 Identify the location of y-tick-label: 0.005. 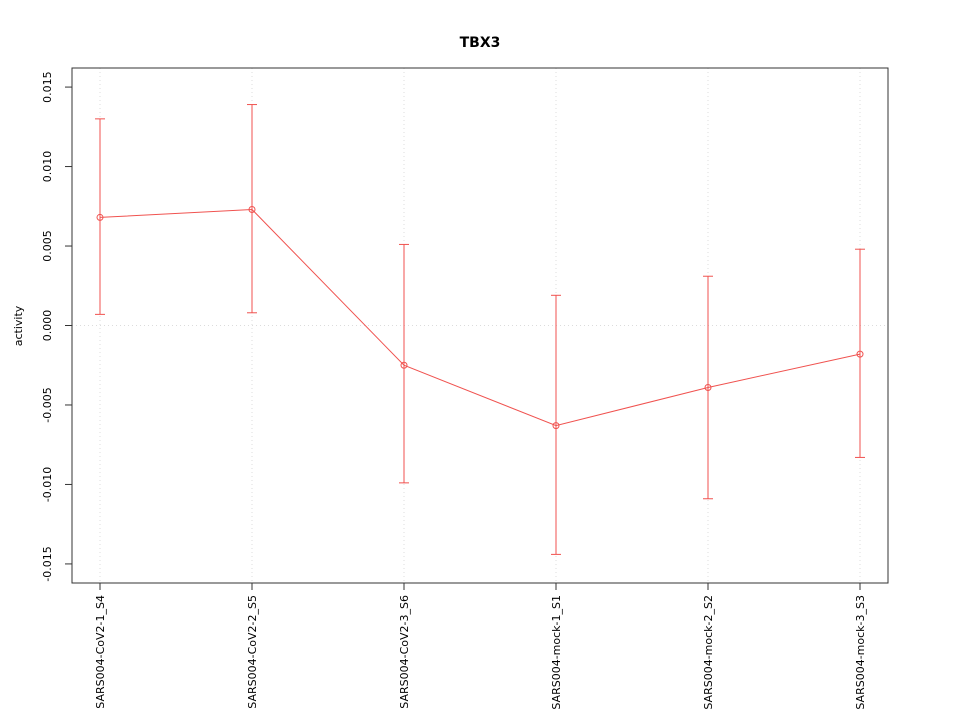
(47, 246).